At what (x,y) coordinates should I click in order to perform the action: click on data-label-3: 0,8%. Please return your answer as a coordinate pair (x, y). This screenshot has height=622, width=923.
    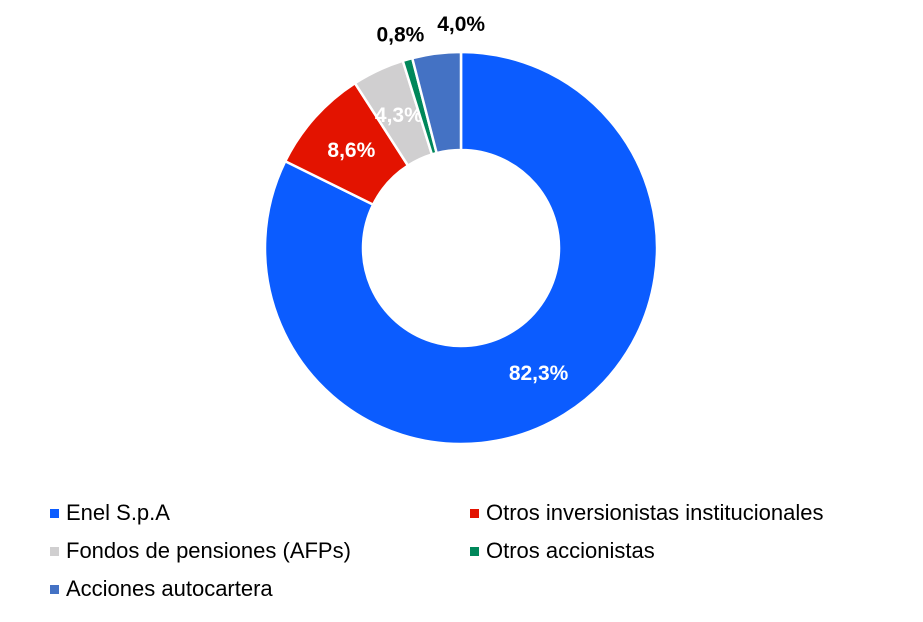
    Looking at the image, I should click on (400, 34).